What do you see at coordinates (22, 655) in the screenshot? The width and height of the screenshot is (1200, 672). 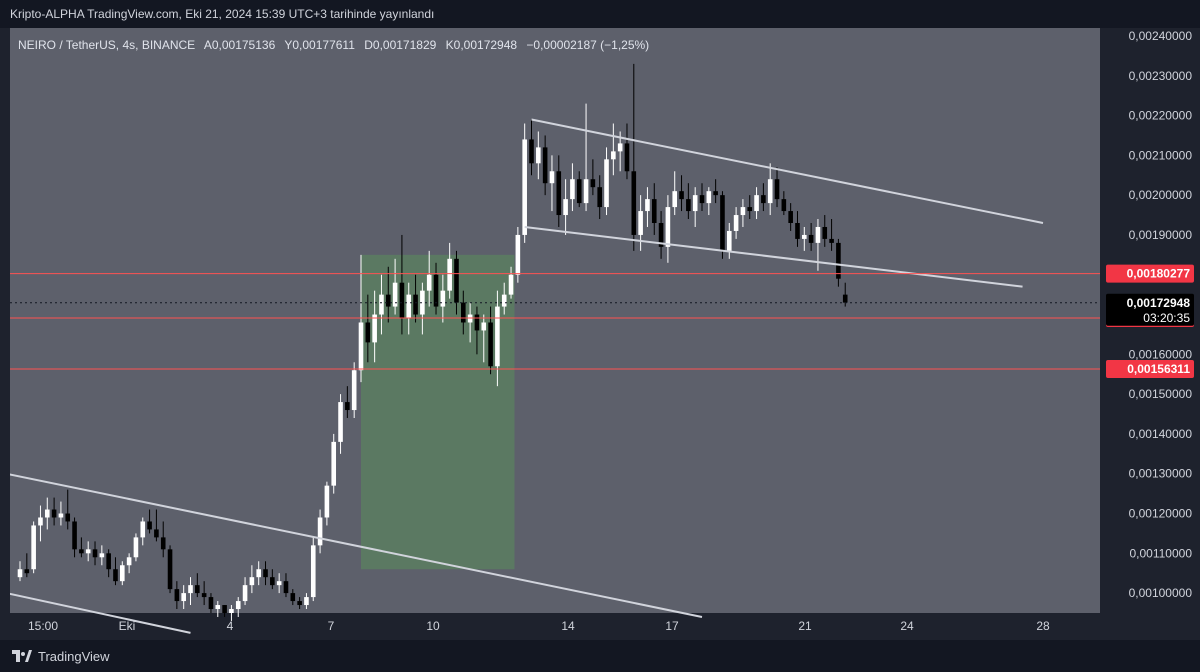 I see `tradingview-logo-icon` at bounding box center [22, 655].